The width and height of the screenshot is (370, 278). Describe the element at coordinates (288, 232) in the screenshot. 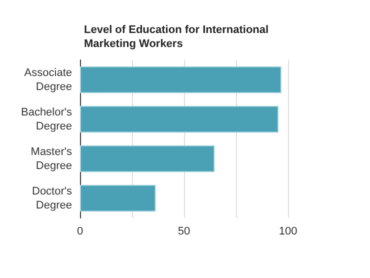

I see `x-tick-label: 100` at that location.